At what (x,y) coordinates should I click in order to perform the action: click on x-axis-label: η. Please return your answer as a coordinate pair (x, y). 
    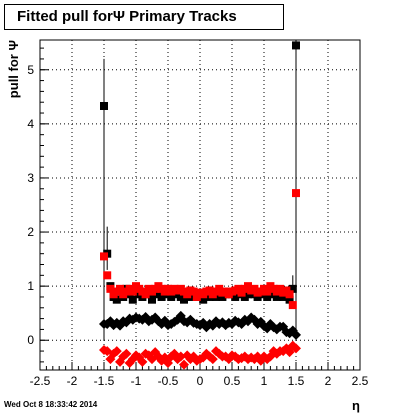
    Looking at the image, I should click on (356, 405).